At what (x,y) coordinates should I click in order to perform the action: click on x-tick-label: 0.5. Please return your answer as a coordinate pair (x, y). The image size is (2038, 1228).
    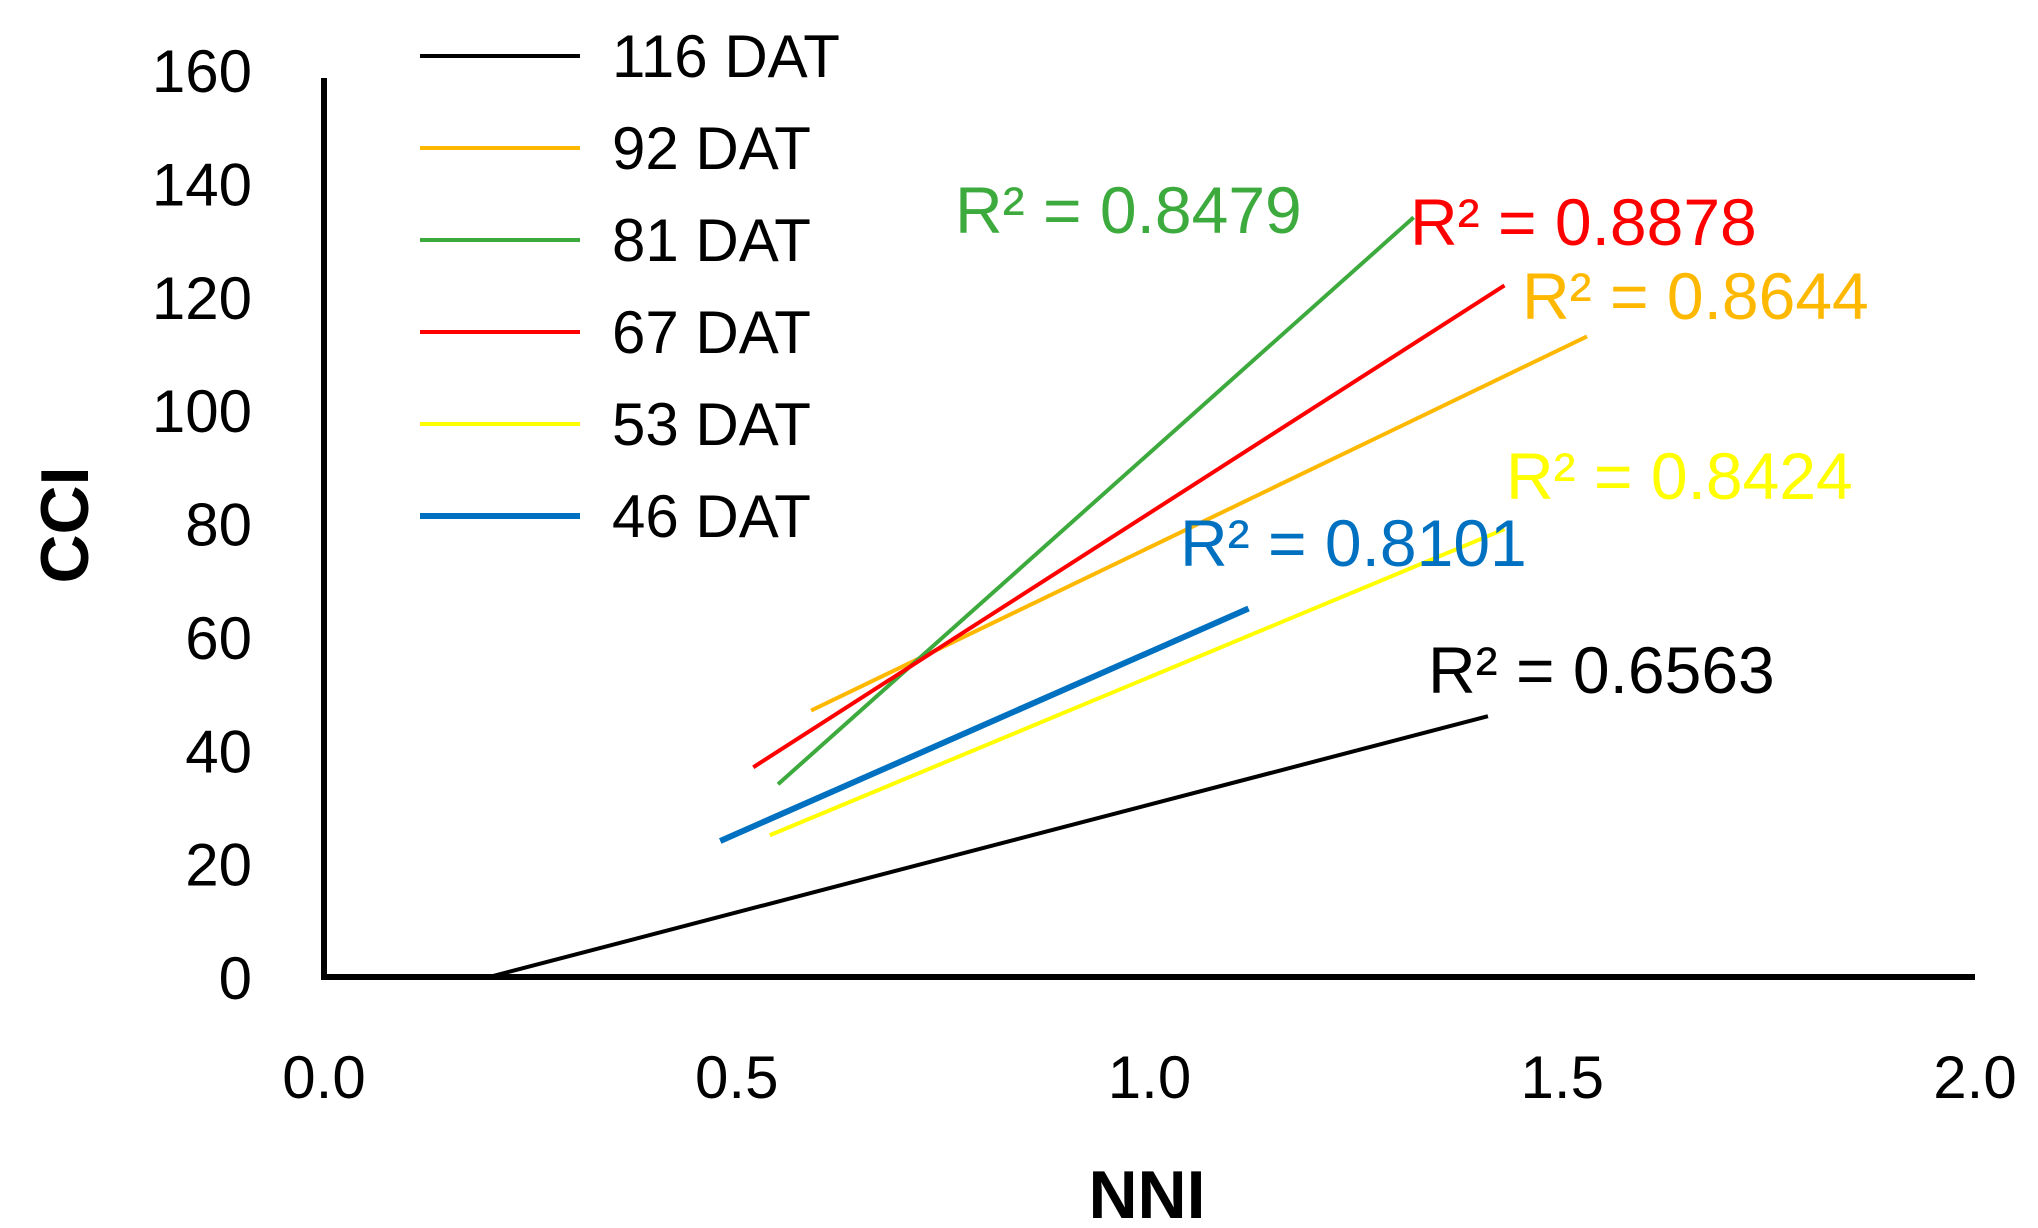
    Looking at the image, I should click on (736, 1077).